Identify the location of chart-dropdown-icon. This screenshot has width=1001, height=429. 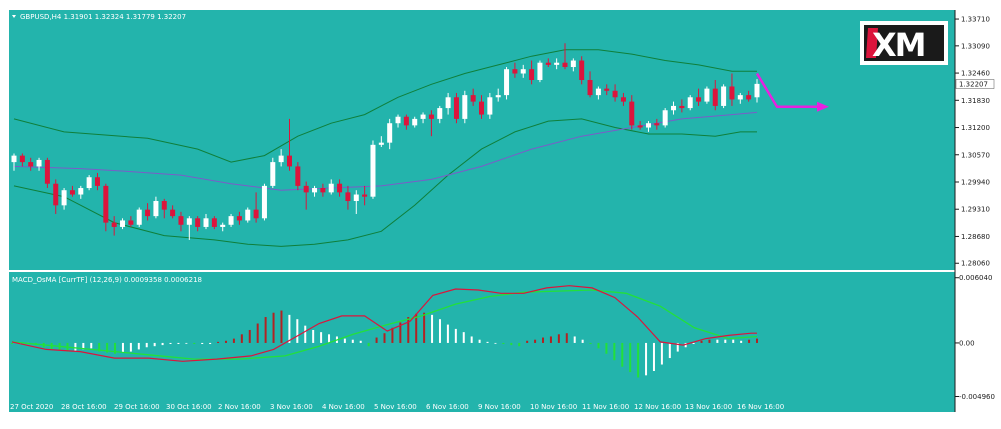
(14, 16).